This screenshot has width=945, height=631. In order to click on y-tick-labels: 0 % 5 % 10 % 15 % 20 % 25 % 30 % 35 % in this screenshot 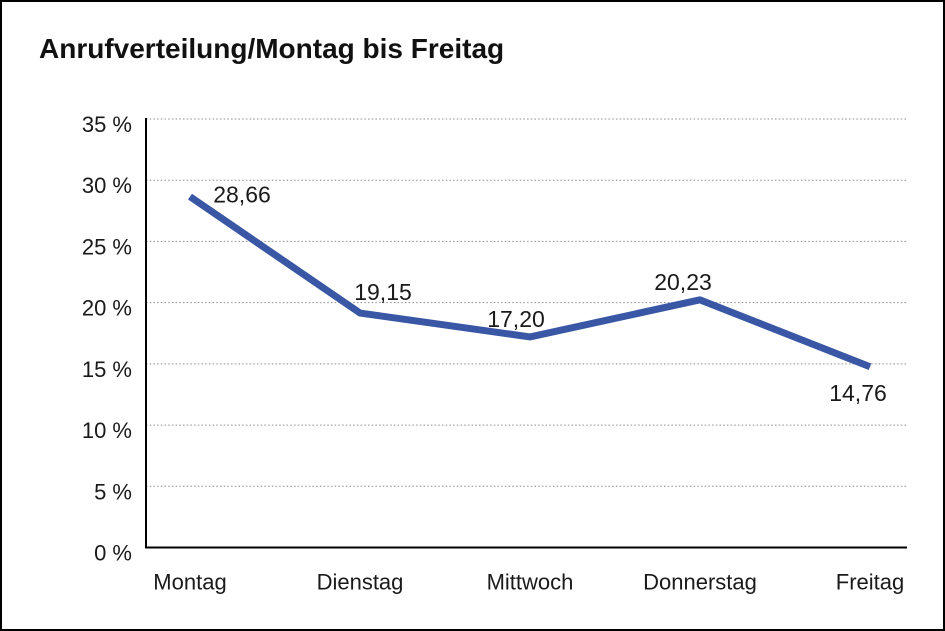, I will do `click(107, 339)`.